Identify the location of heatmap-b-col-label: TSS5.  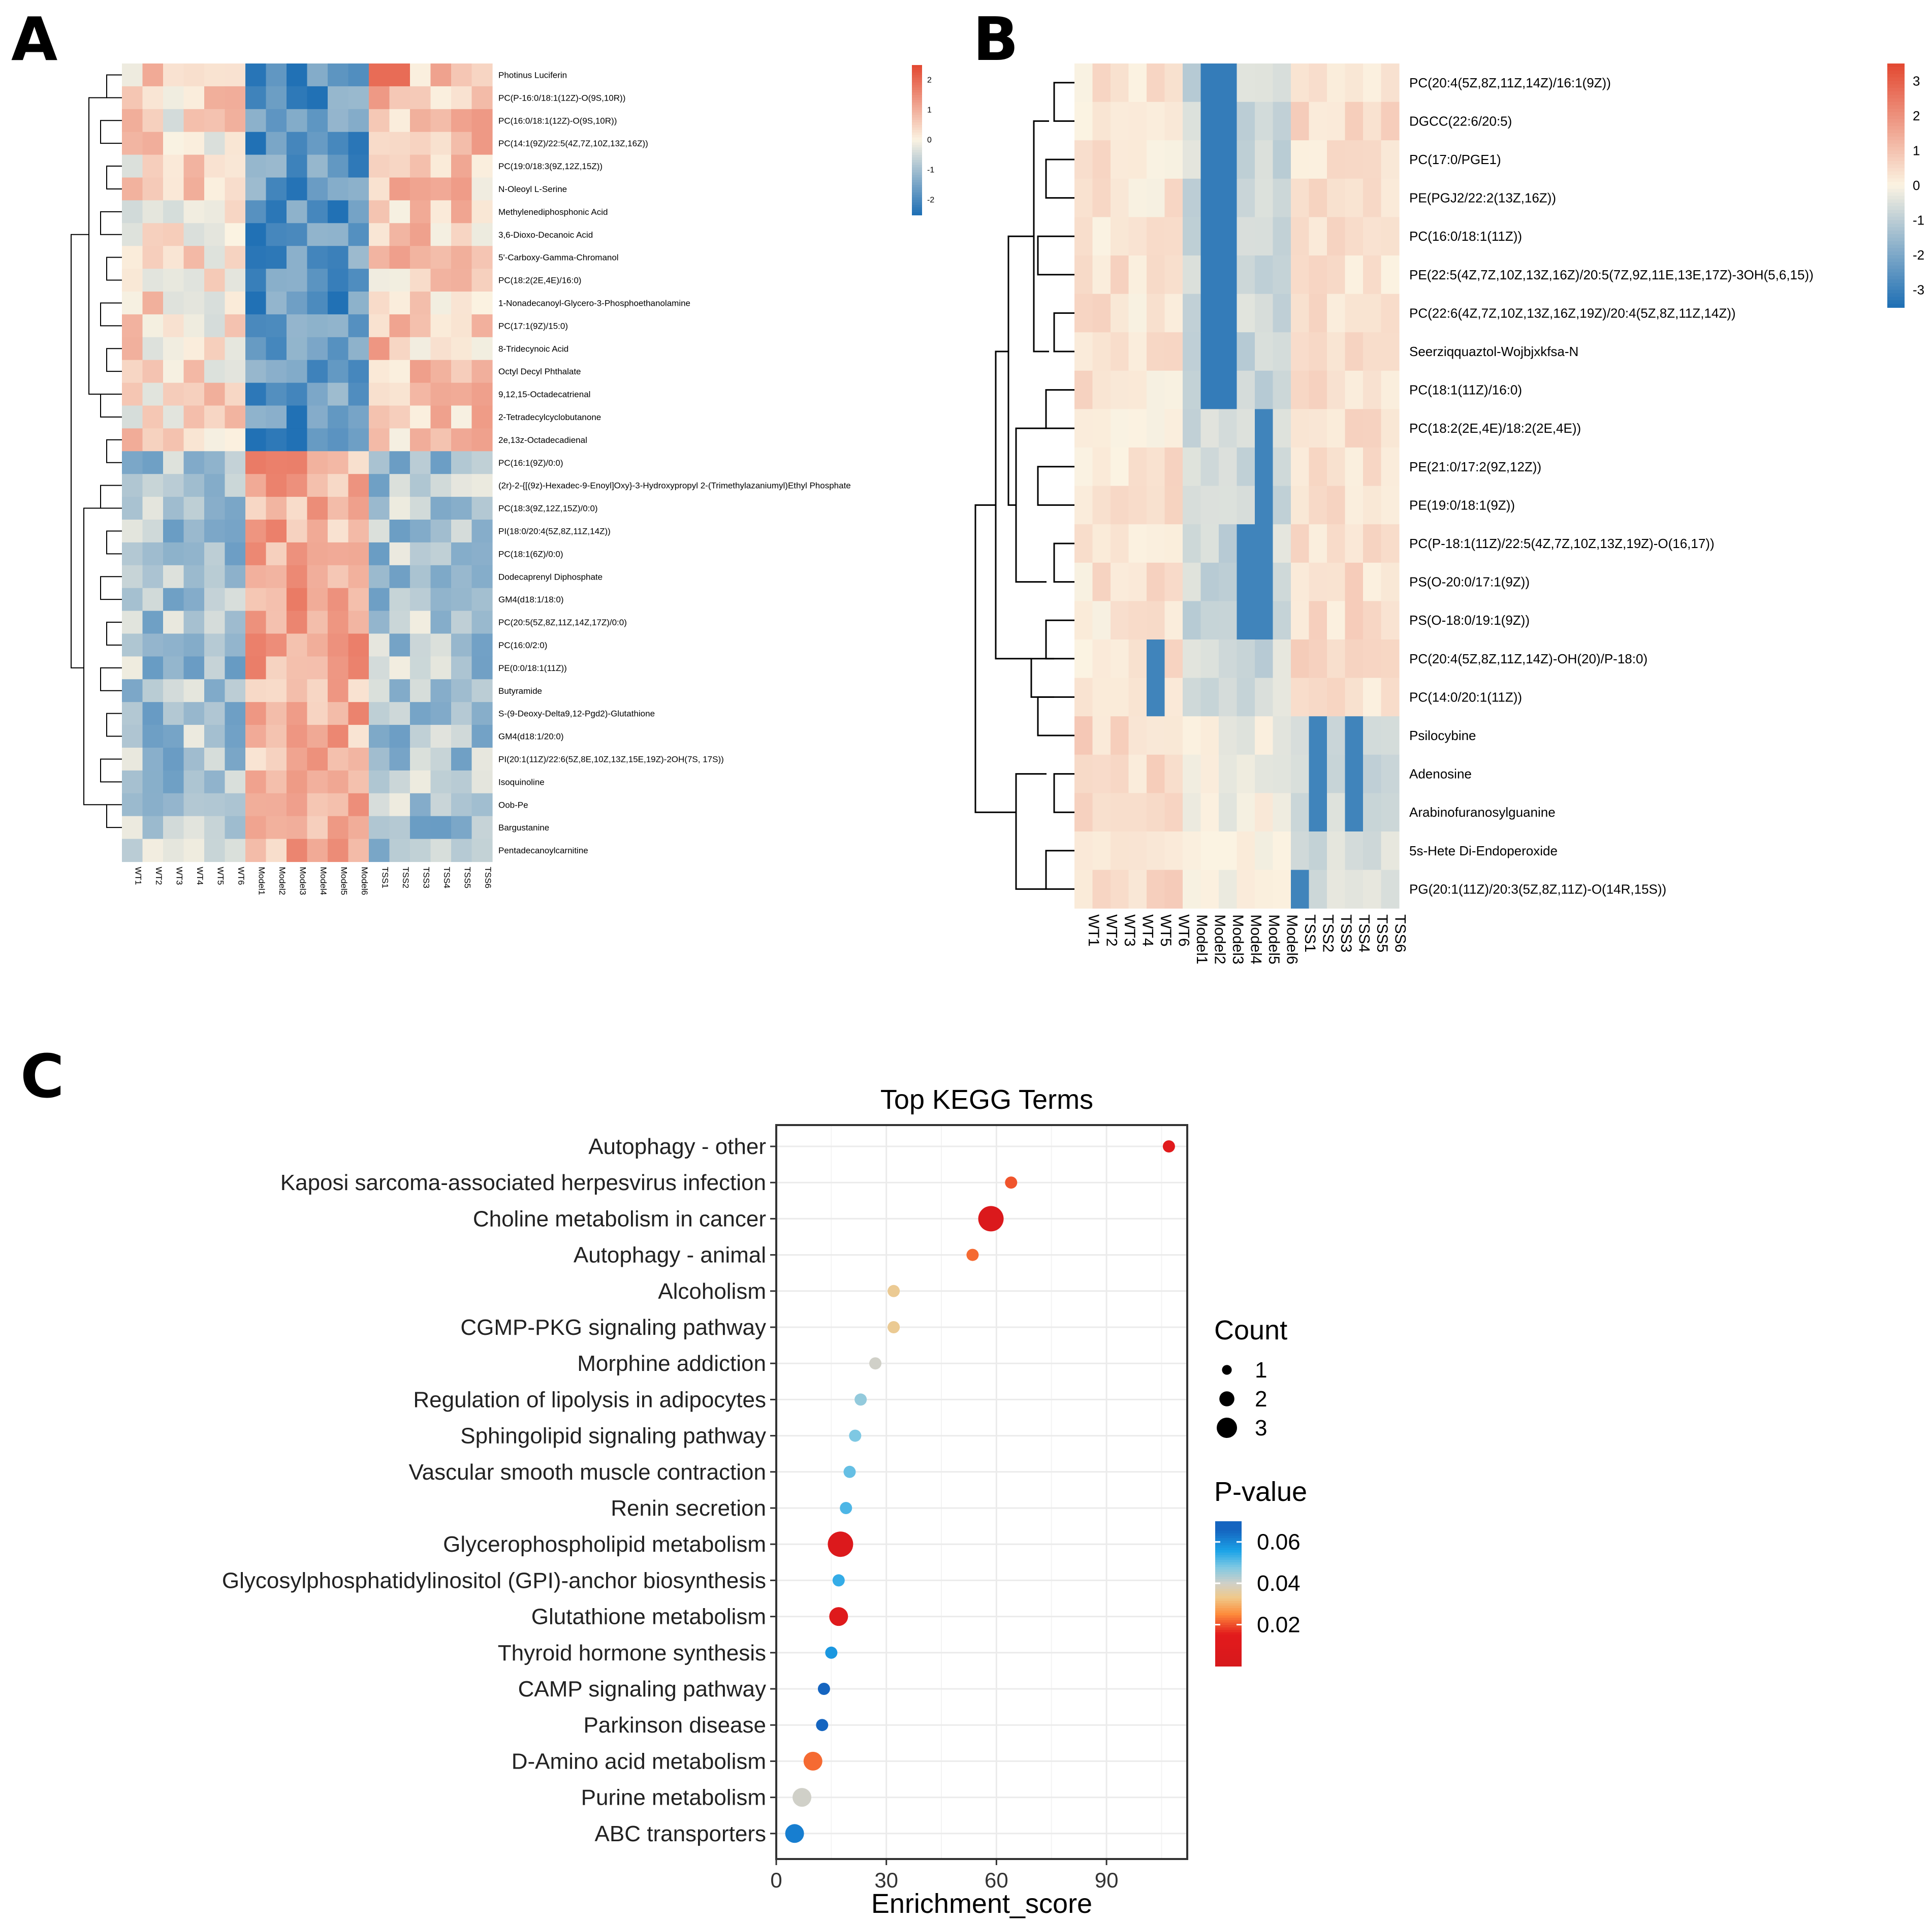
(1382, 933).